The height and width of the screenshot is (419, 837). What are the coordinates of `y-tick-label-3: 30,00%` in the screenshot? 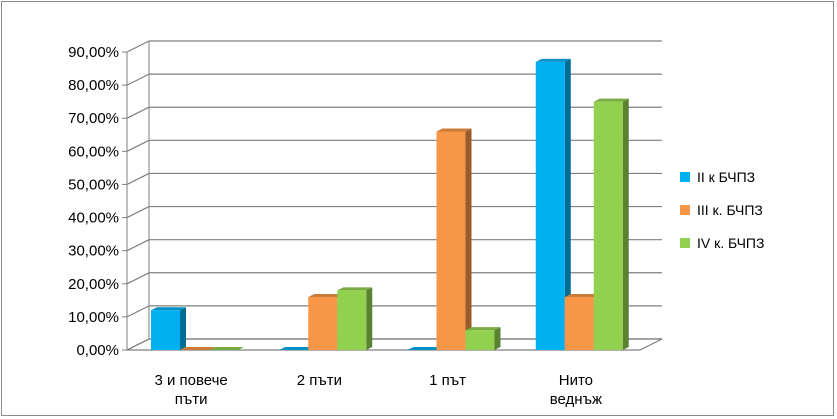 It's located at (93, 251).